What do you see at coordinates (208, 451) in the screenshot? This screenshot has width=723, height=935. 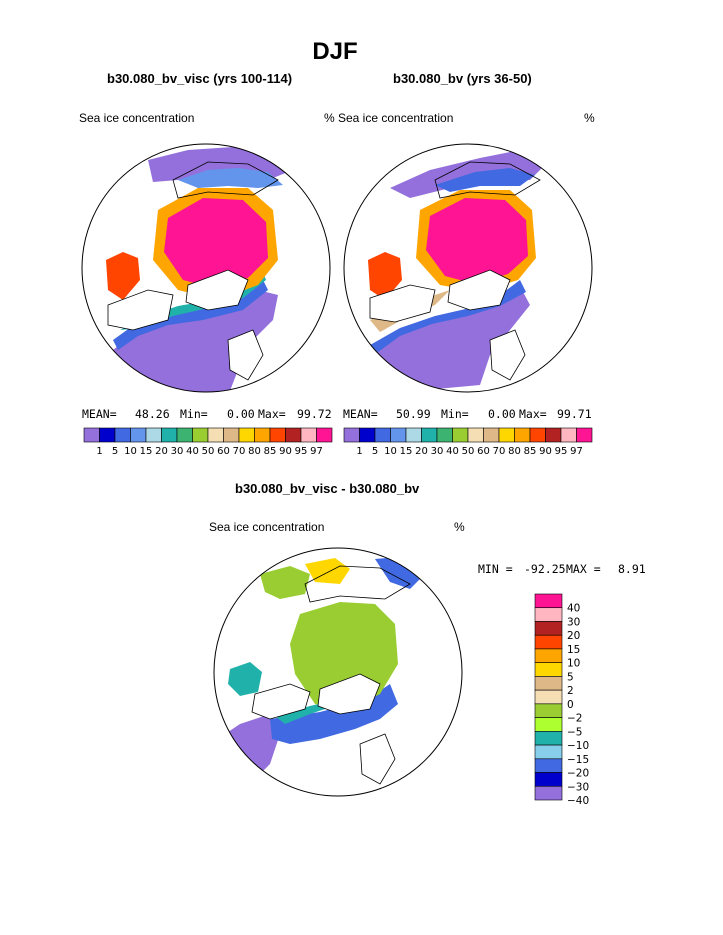 I see `colorbar-tick-label: 50` at bounding box center [208, 451].